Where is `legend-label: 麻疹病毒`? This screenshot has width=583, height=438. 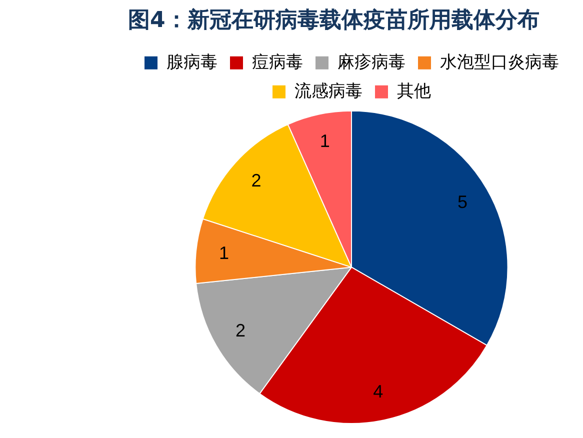
legend-label: 麻疹病毒 is located at coordinates (372, 62).